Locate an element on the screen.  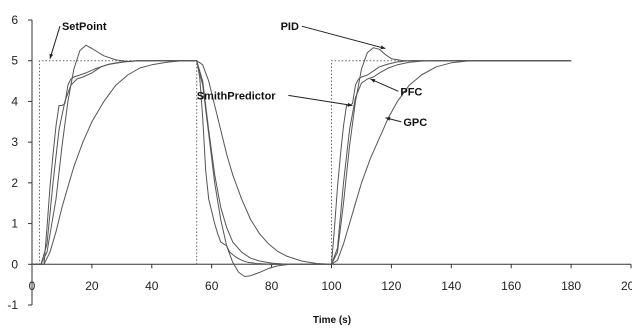
y-tick-label: 6 is located at coordinates (14, 20).